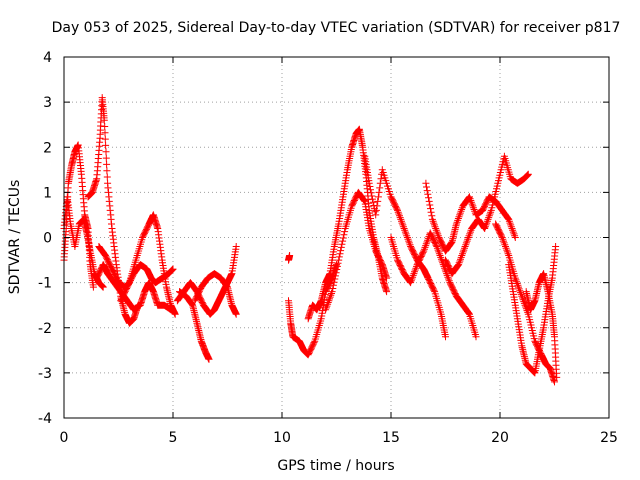 This screenshot has width=640, height=480. What do you see at coordinates (173, 438) in the screenshot?
I see `x-tick-label: 5` at bounding box center [173, 438].